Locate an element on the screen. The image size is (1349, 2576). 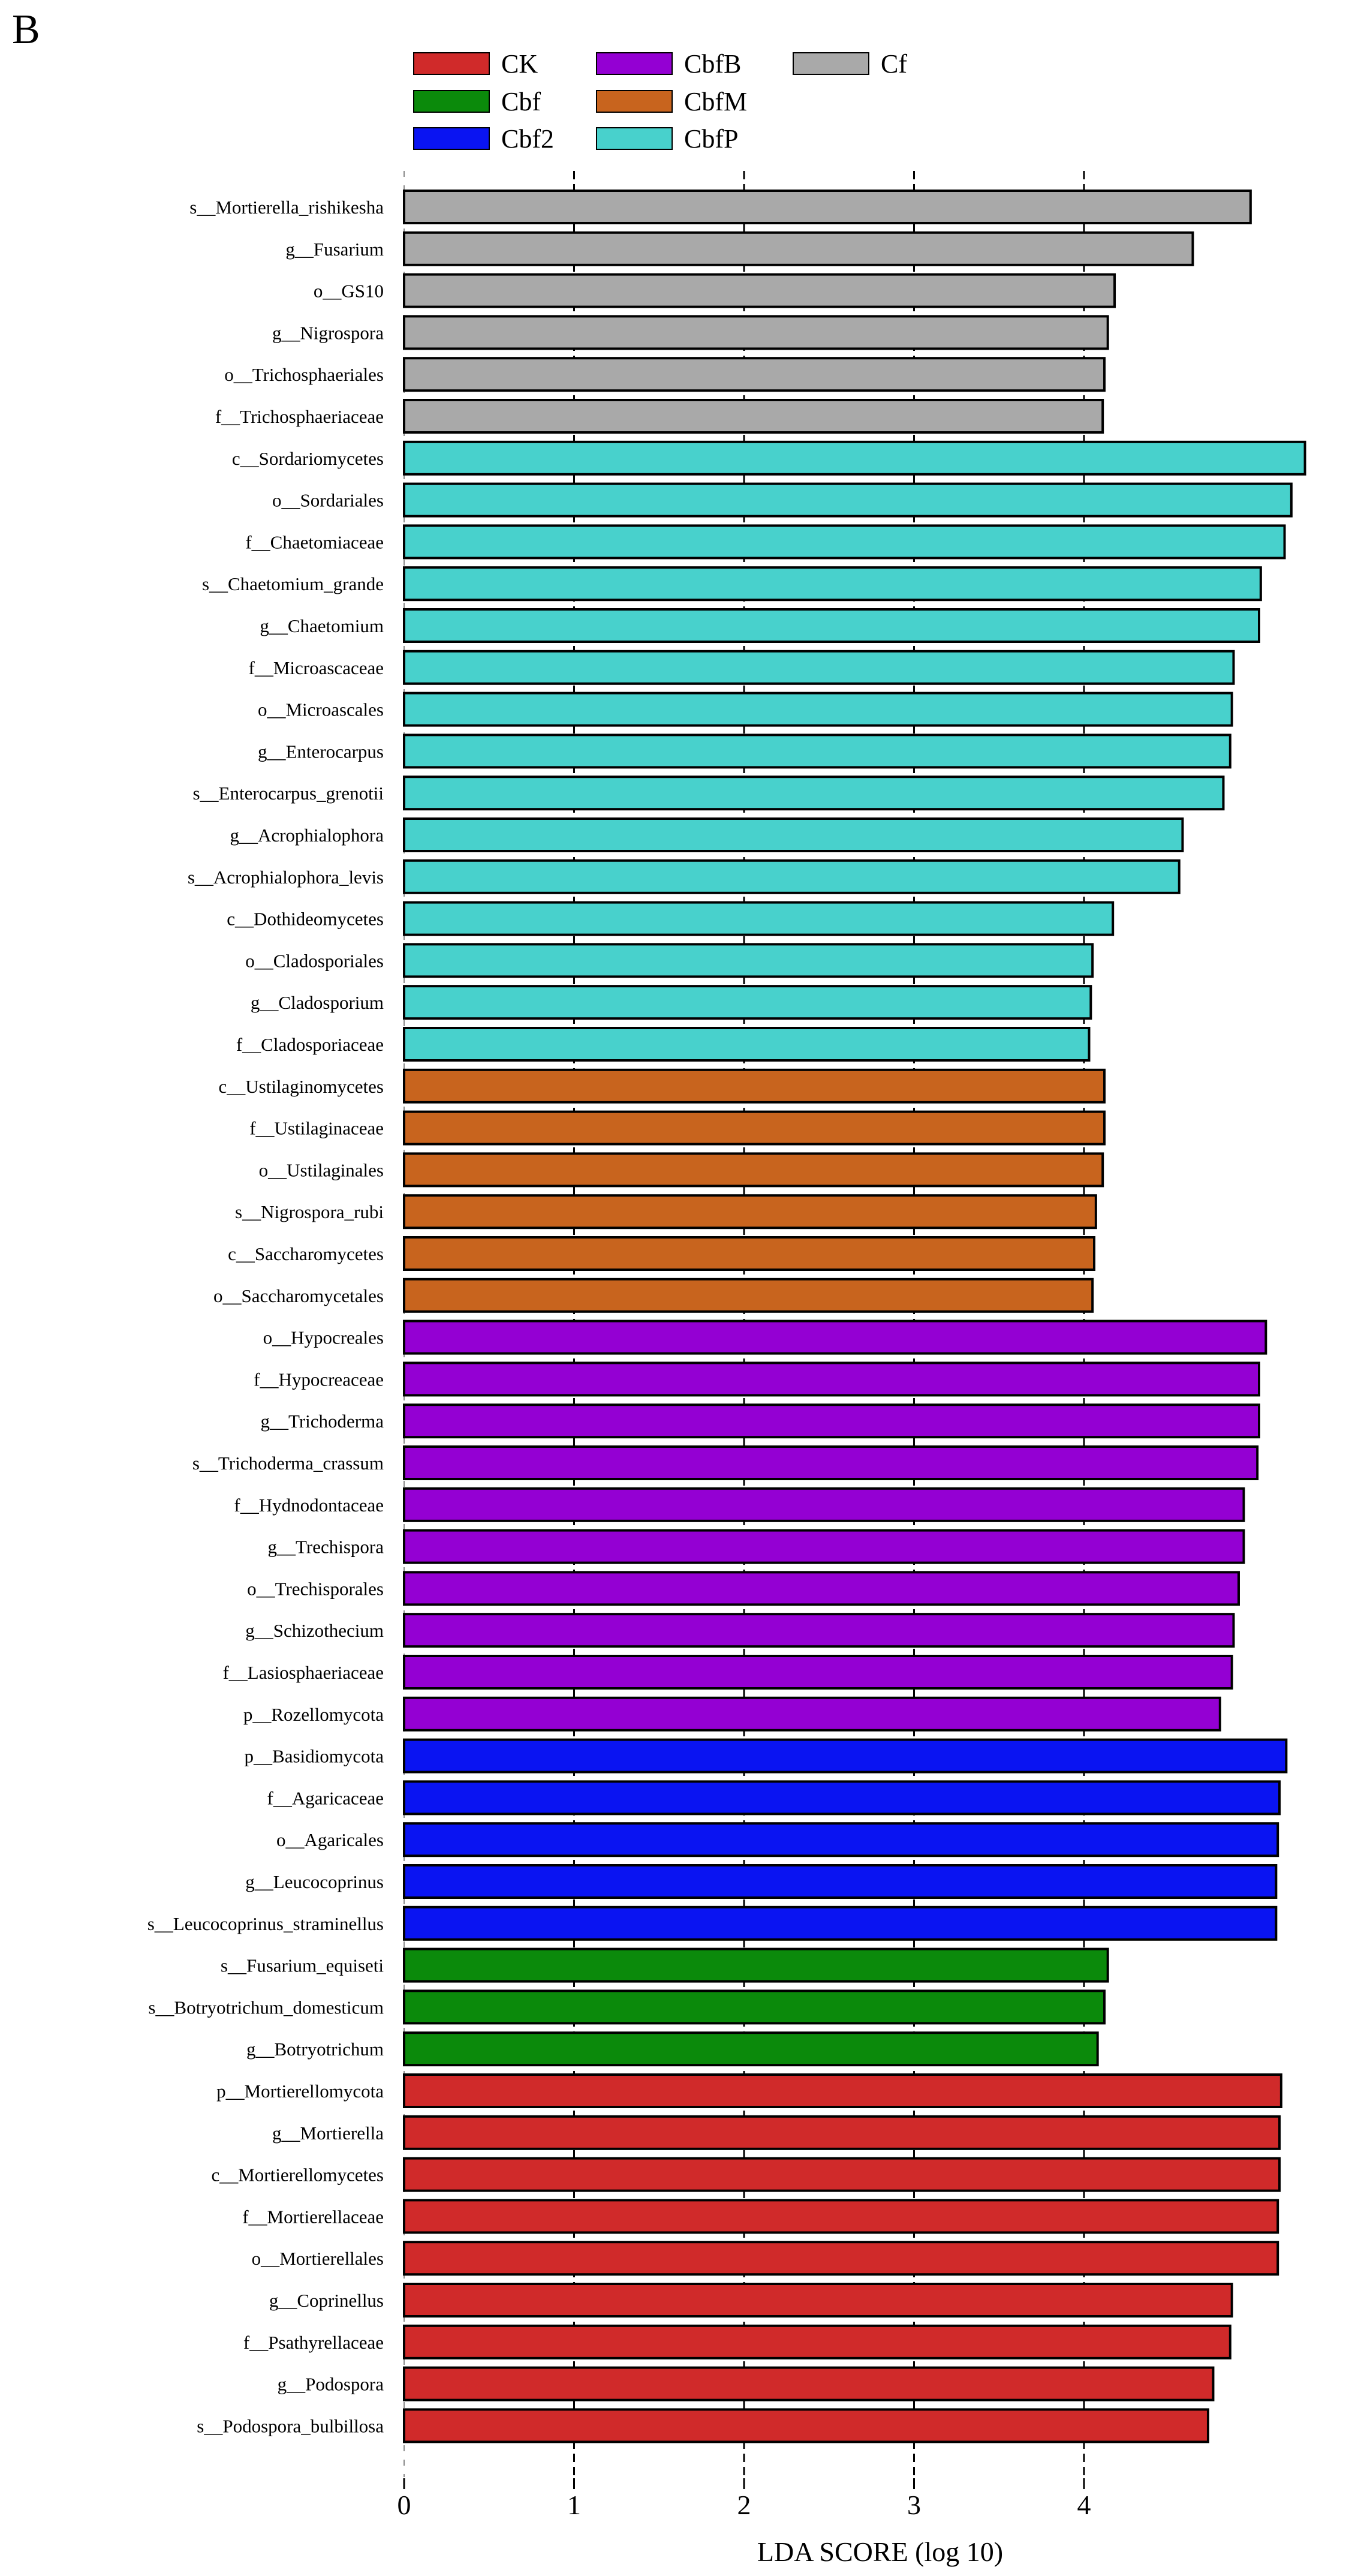
bar-label: o__Mortierellales is located at coordinates (318, 2259).